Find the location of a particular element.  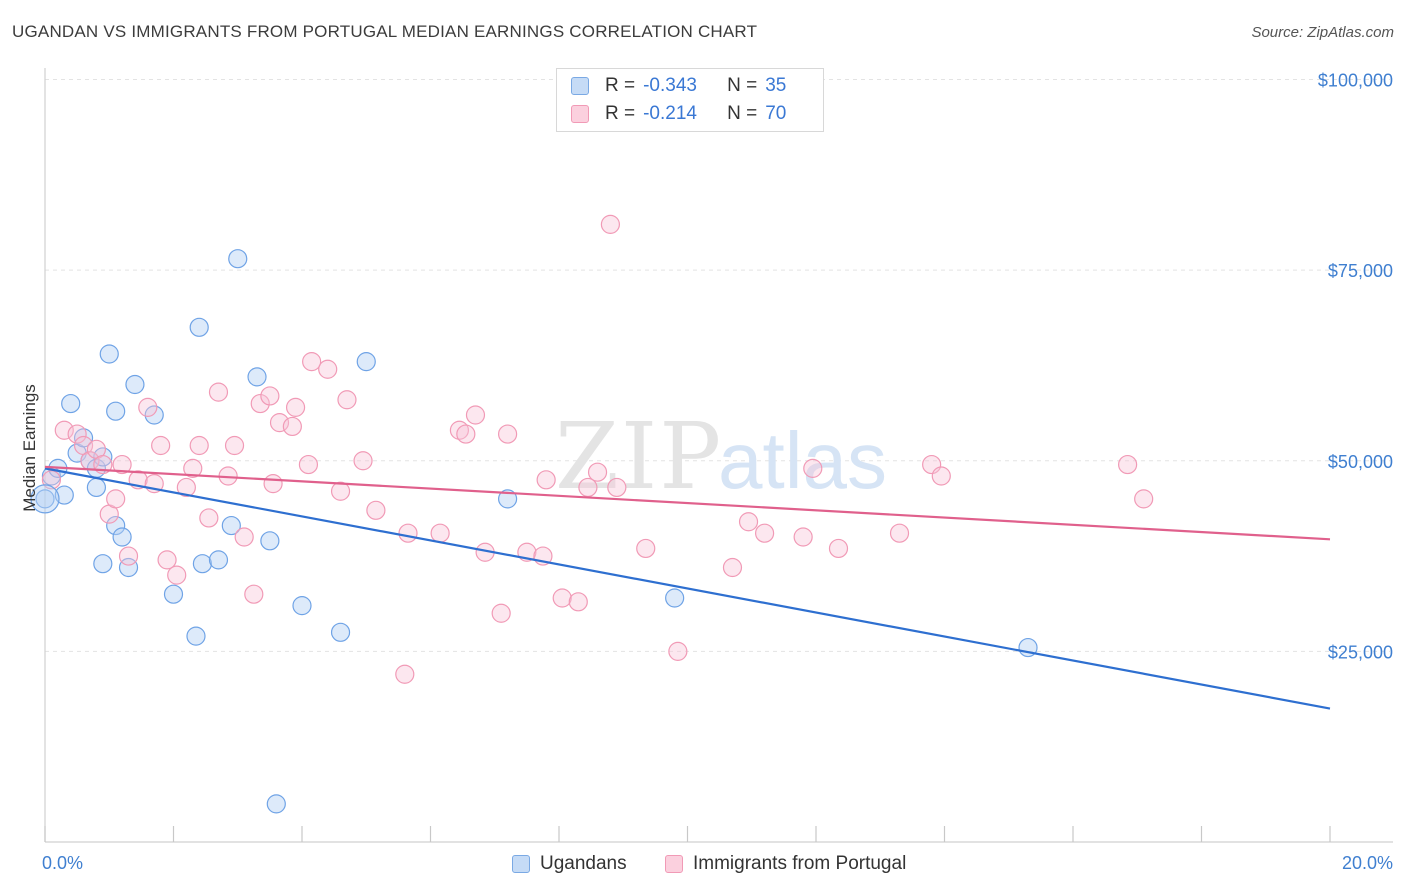

y-tick-label: $75,000 is located at coordinates (1360, 271).